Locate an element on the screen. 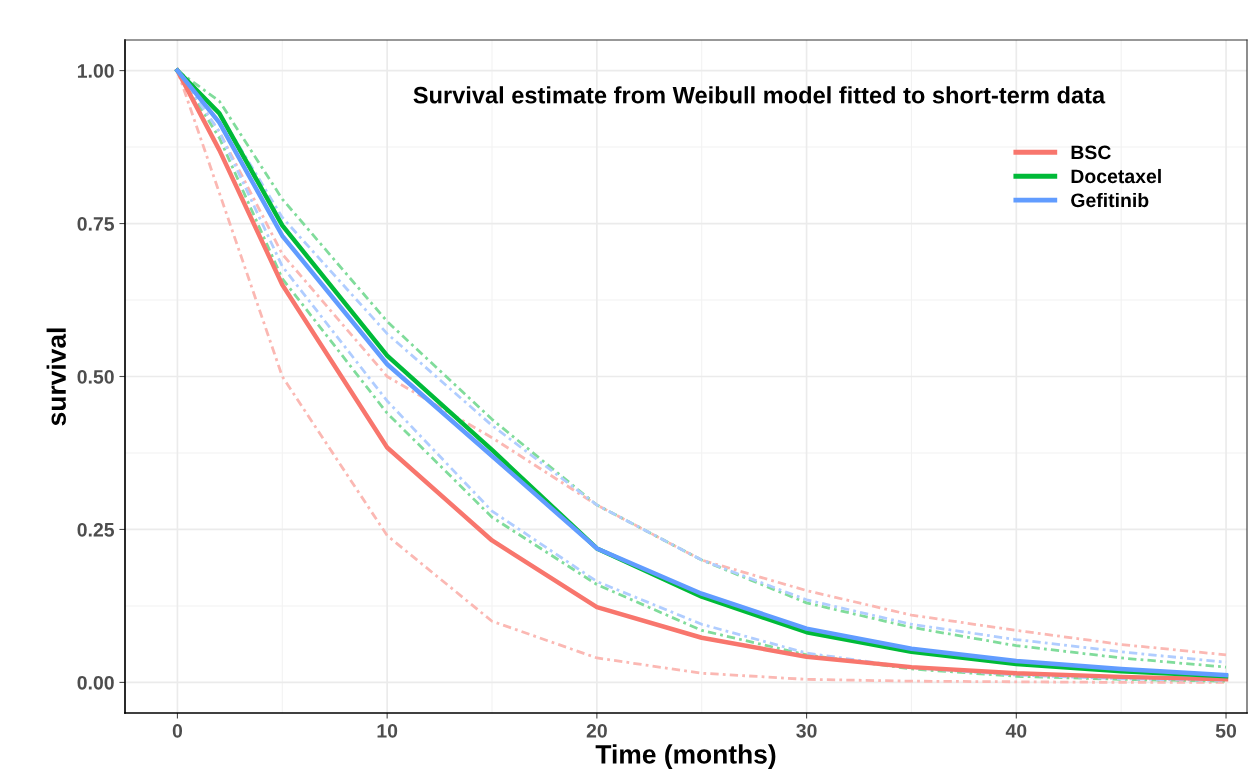 The image size is (1248, 776). y-axis-title: survival is located at coordinates (56, 377).